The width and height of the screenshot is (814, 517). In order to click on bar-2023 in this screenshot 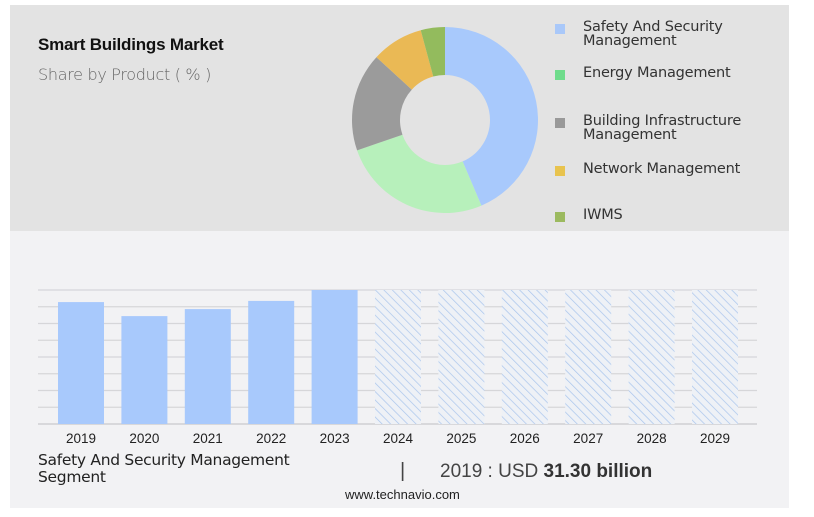, I will do `click(334, 357)`.